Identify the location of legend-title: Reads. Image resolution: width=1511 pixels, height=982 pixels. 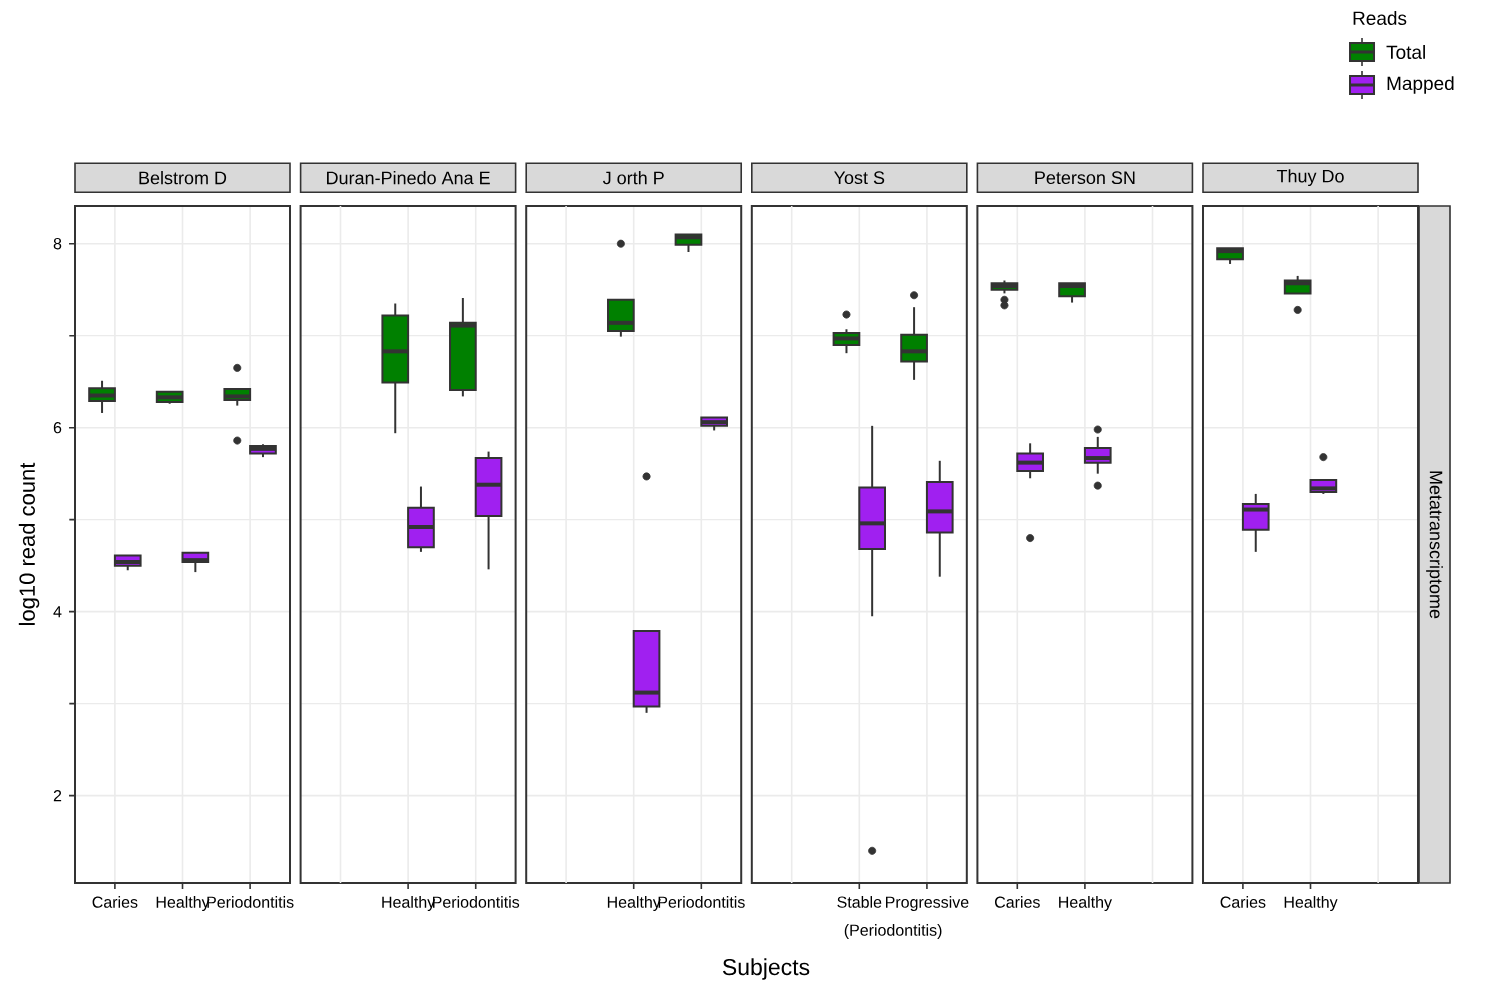
(1380, 18).